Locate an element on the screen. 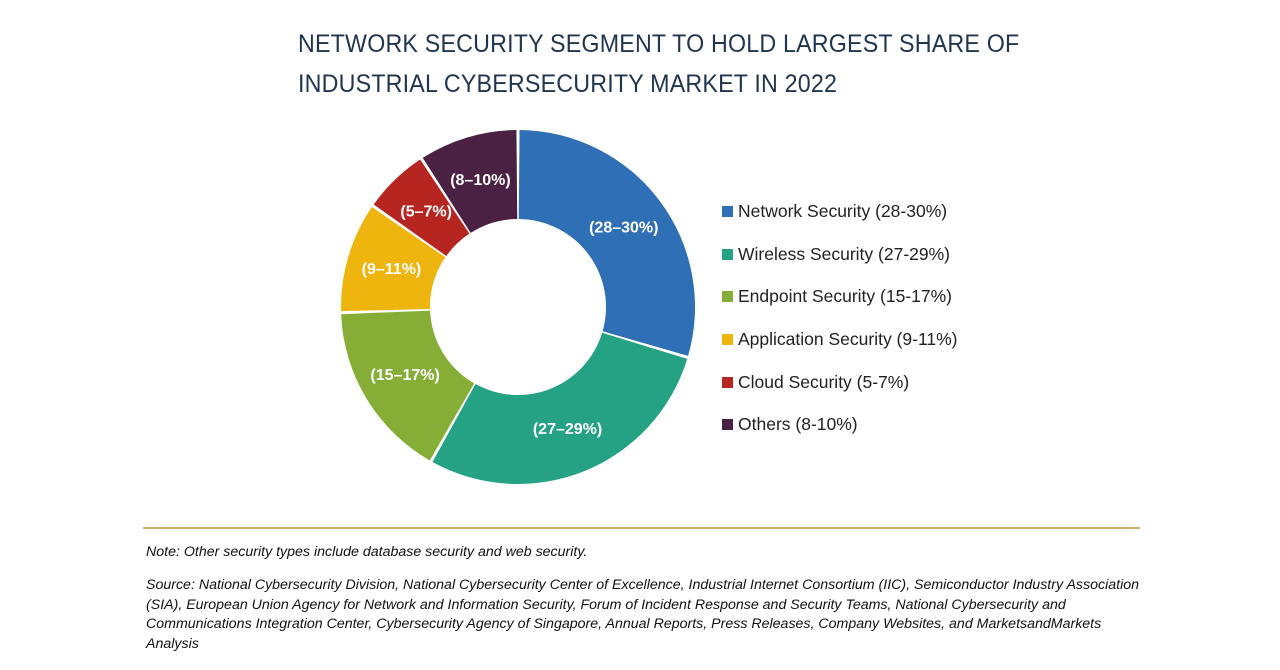  slice-endpoint-security is located at coordinates (408, 385).